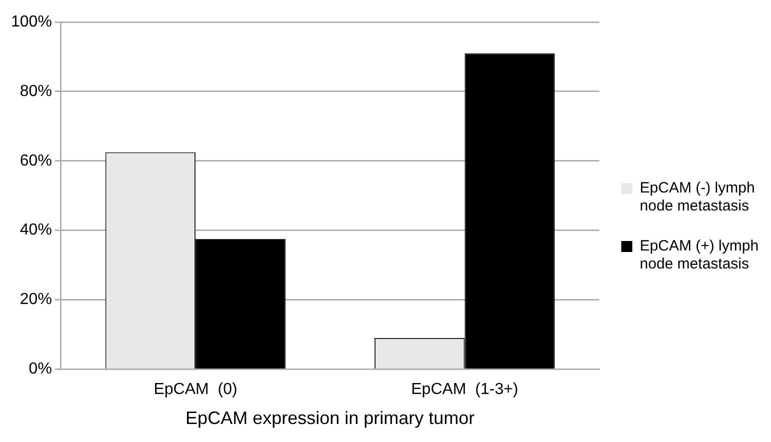  What do you see at coordinates (36, 230) in the screenshot?
I see `y-tick-label: 40%` at bounding box center [36, 230].